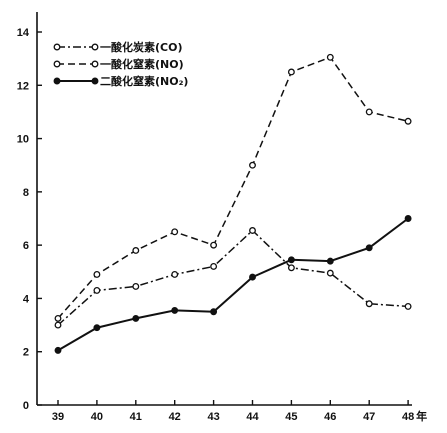  I want to click on y-tick-label: 6, so click(26, 246).